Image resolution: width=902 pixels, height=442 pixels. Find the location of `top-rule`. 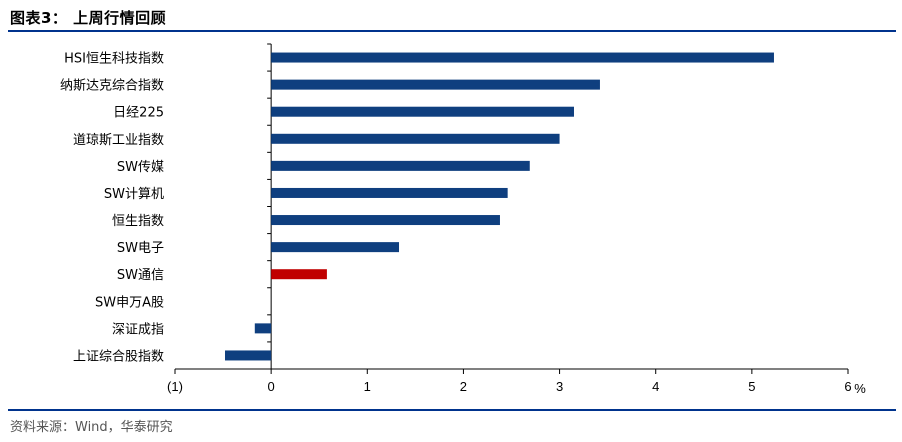

top-rule is located at coordinates (452, 31).